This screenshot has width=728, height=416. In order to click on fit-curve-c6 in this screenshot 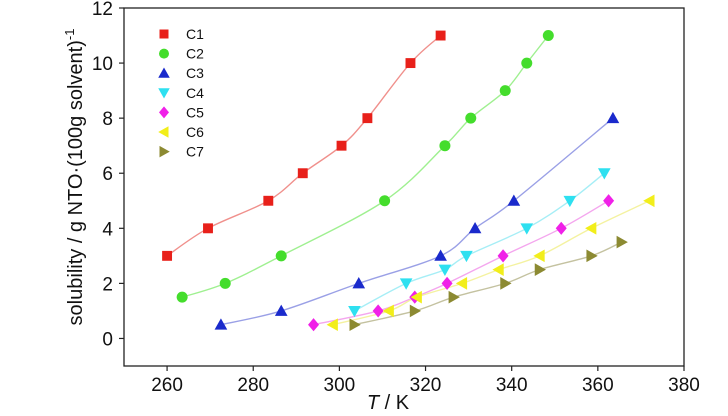, I will do `click(491, 263)`.